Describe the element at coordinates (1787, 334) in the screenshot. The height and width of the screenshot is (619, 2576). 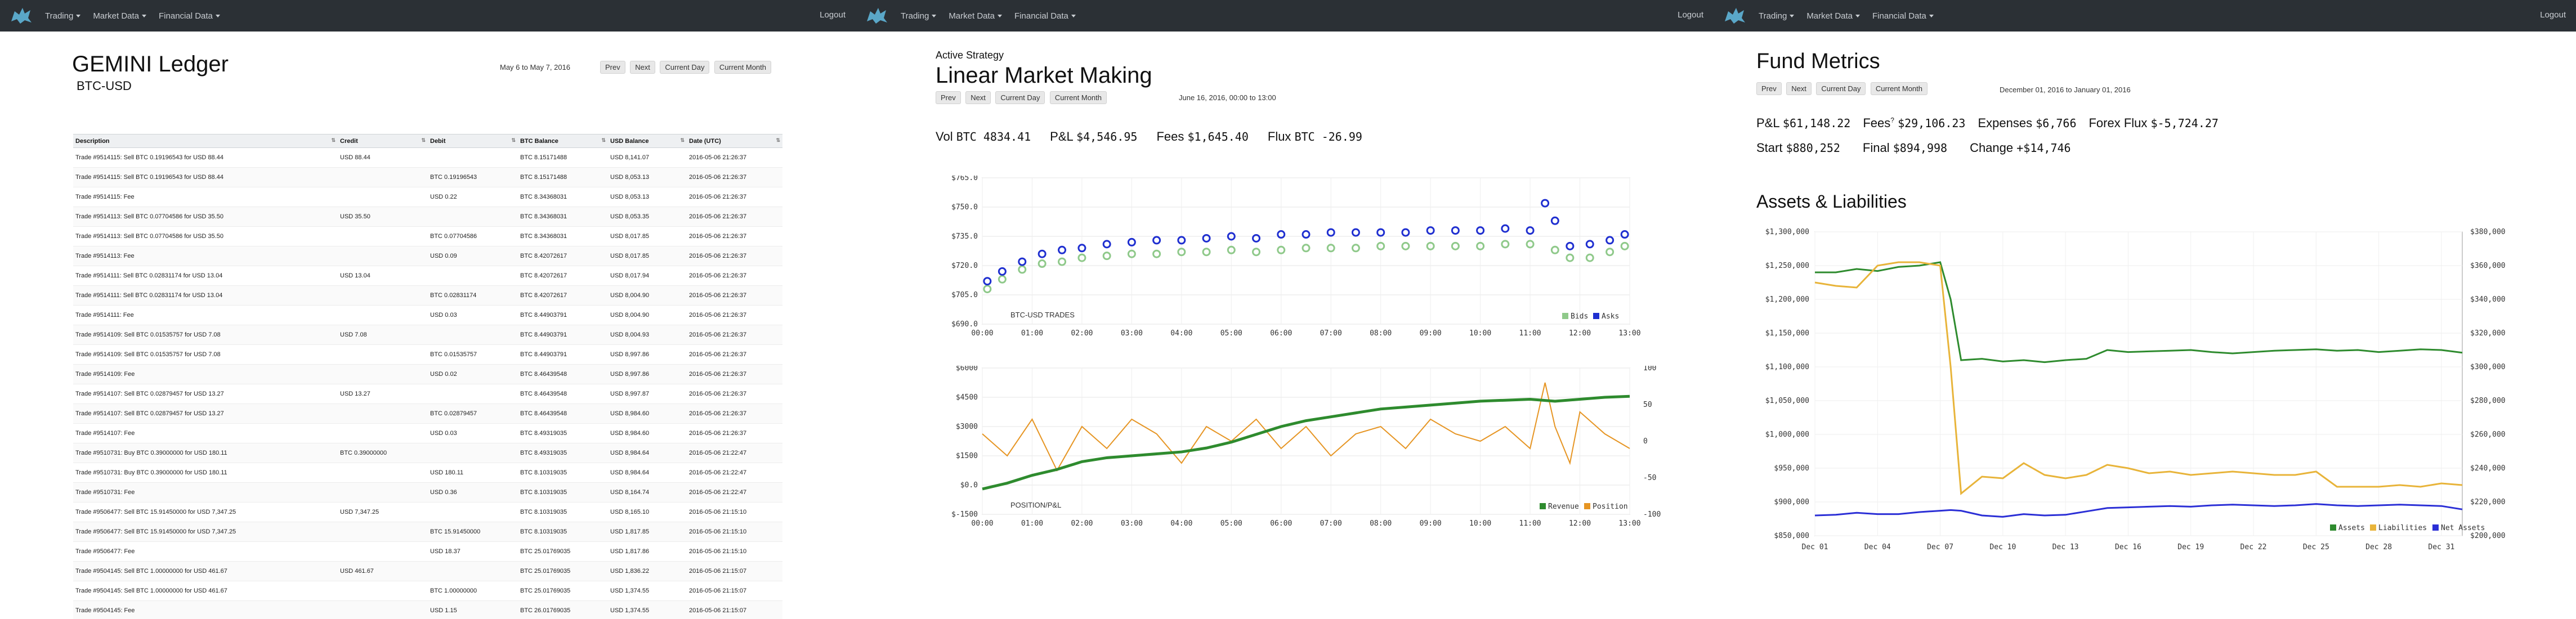
I see `y-tick-label: $1,150,000` at that location.